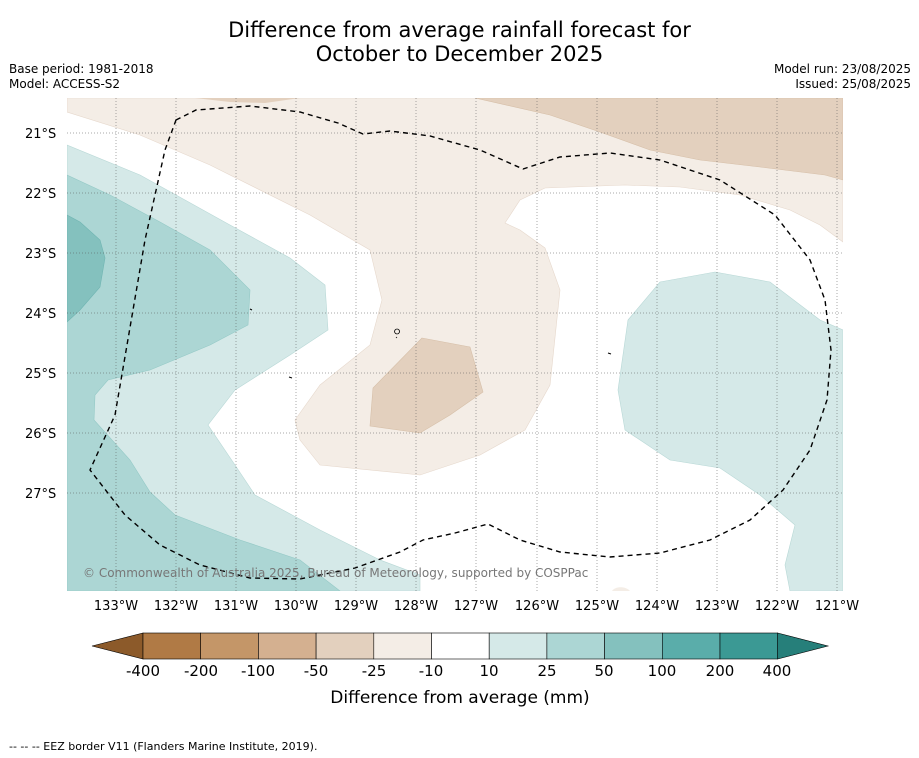 This screenshot has height=758, width=919. What do you see at coordinates (356, 606) in the screenshot?
I see `lon-label-129: 129°W` at bounding box center [356, 606].